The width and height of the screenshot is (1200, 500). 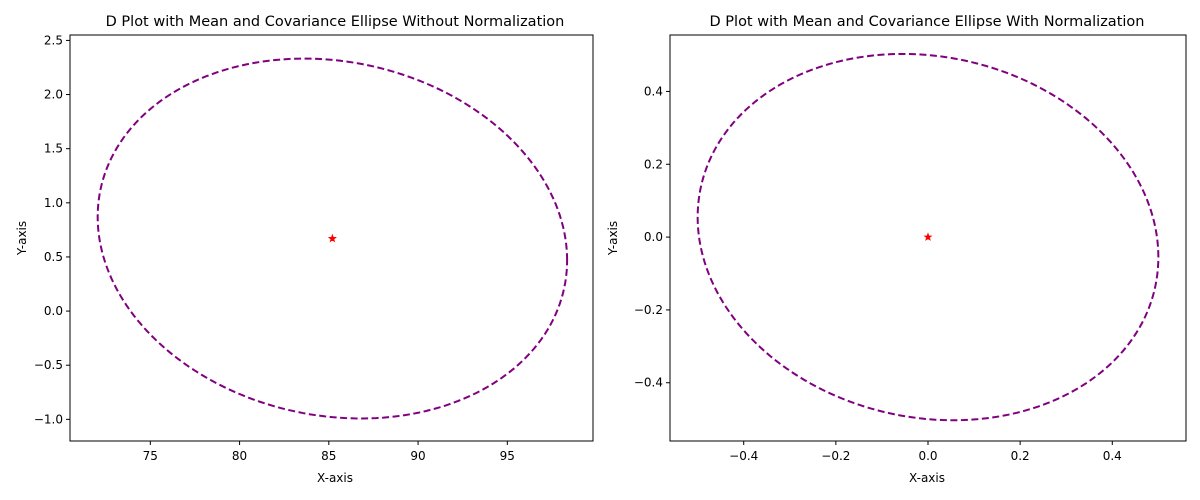 What do you see at coordinates (613, 238) in the screenshot?
I see `y-axis-label-2: Y-axis` at bounding box center [613, 238].